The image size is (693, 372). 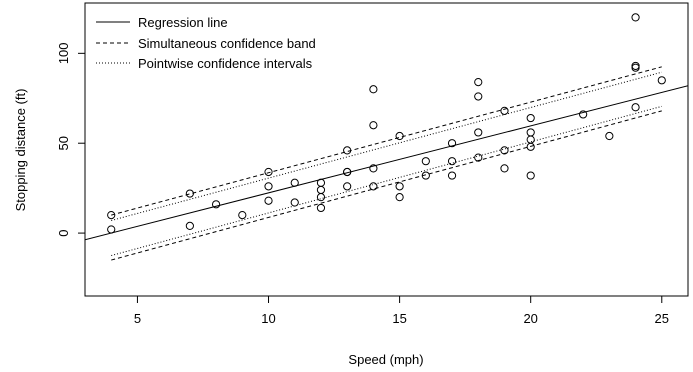 What do you see at coordinates (137, 318) in the screenshot?
I see `x-tick-label-0: 5` at bounding box center [137, 318].